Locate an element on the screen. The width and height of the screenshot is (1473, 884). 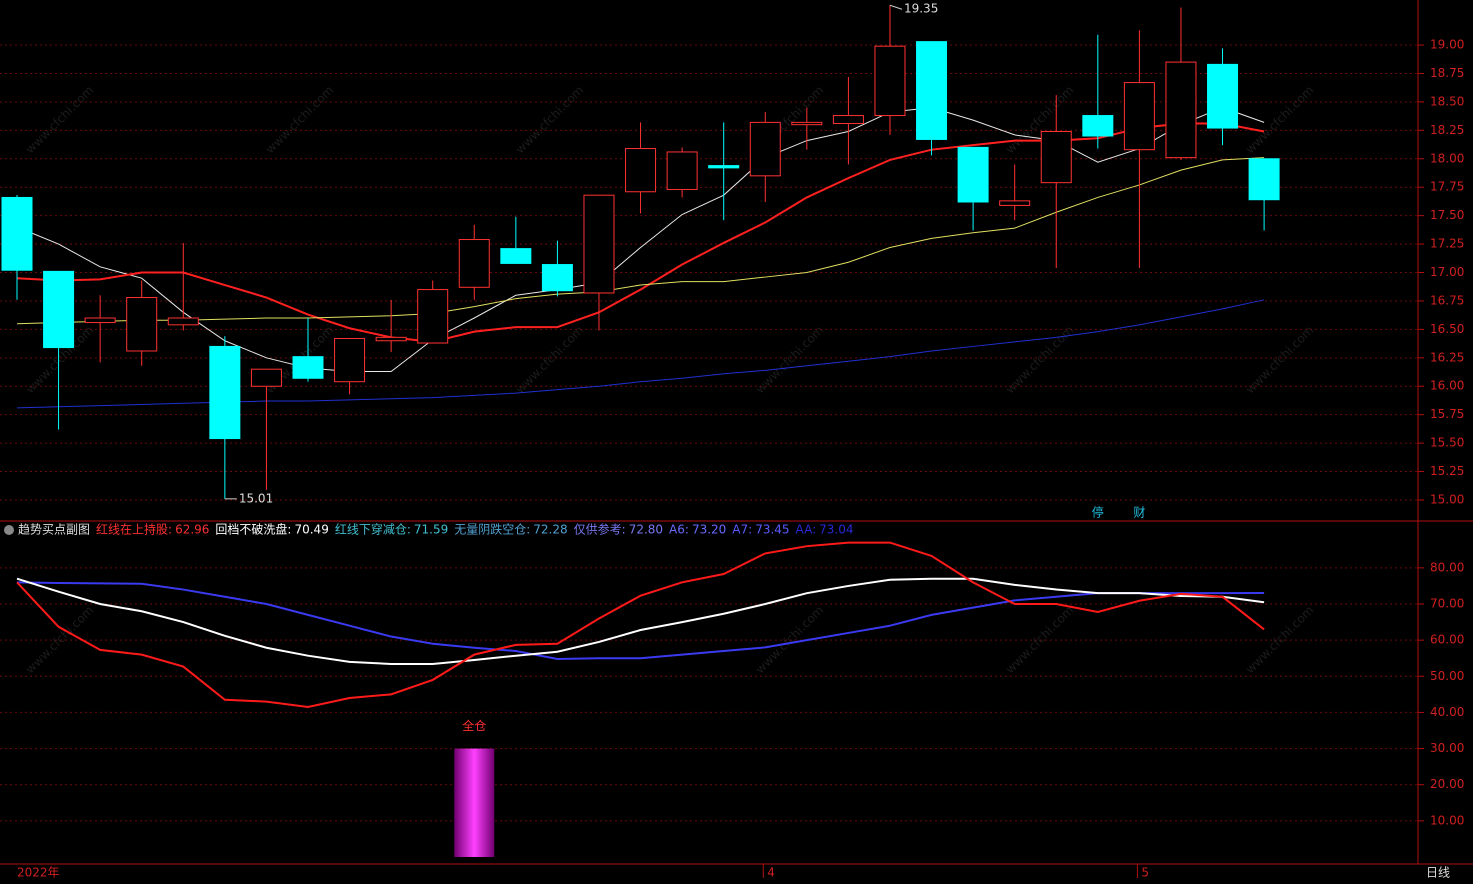
y-tick-label: 10.00 is located at coordinates (1447, 820).